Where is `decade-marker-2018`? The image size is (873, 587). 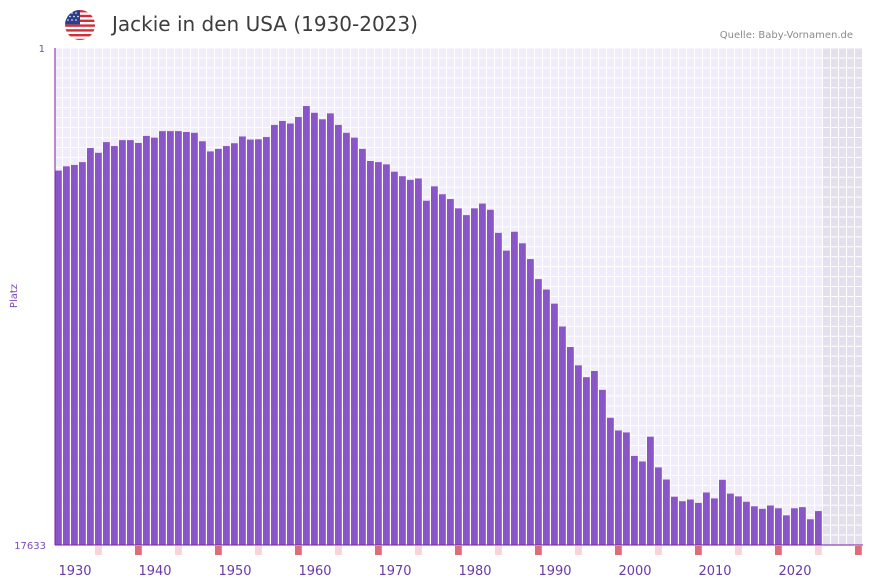
decade-marker-2018 is located at coordinates (778, 550).